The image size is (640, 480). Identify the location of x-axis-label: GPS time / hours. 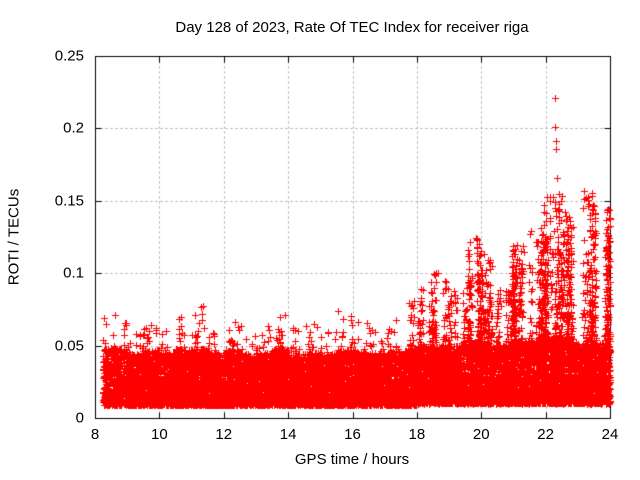
(352, 459).